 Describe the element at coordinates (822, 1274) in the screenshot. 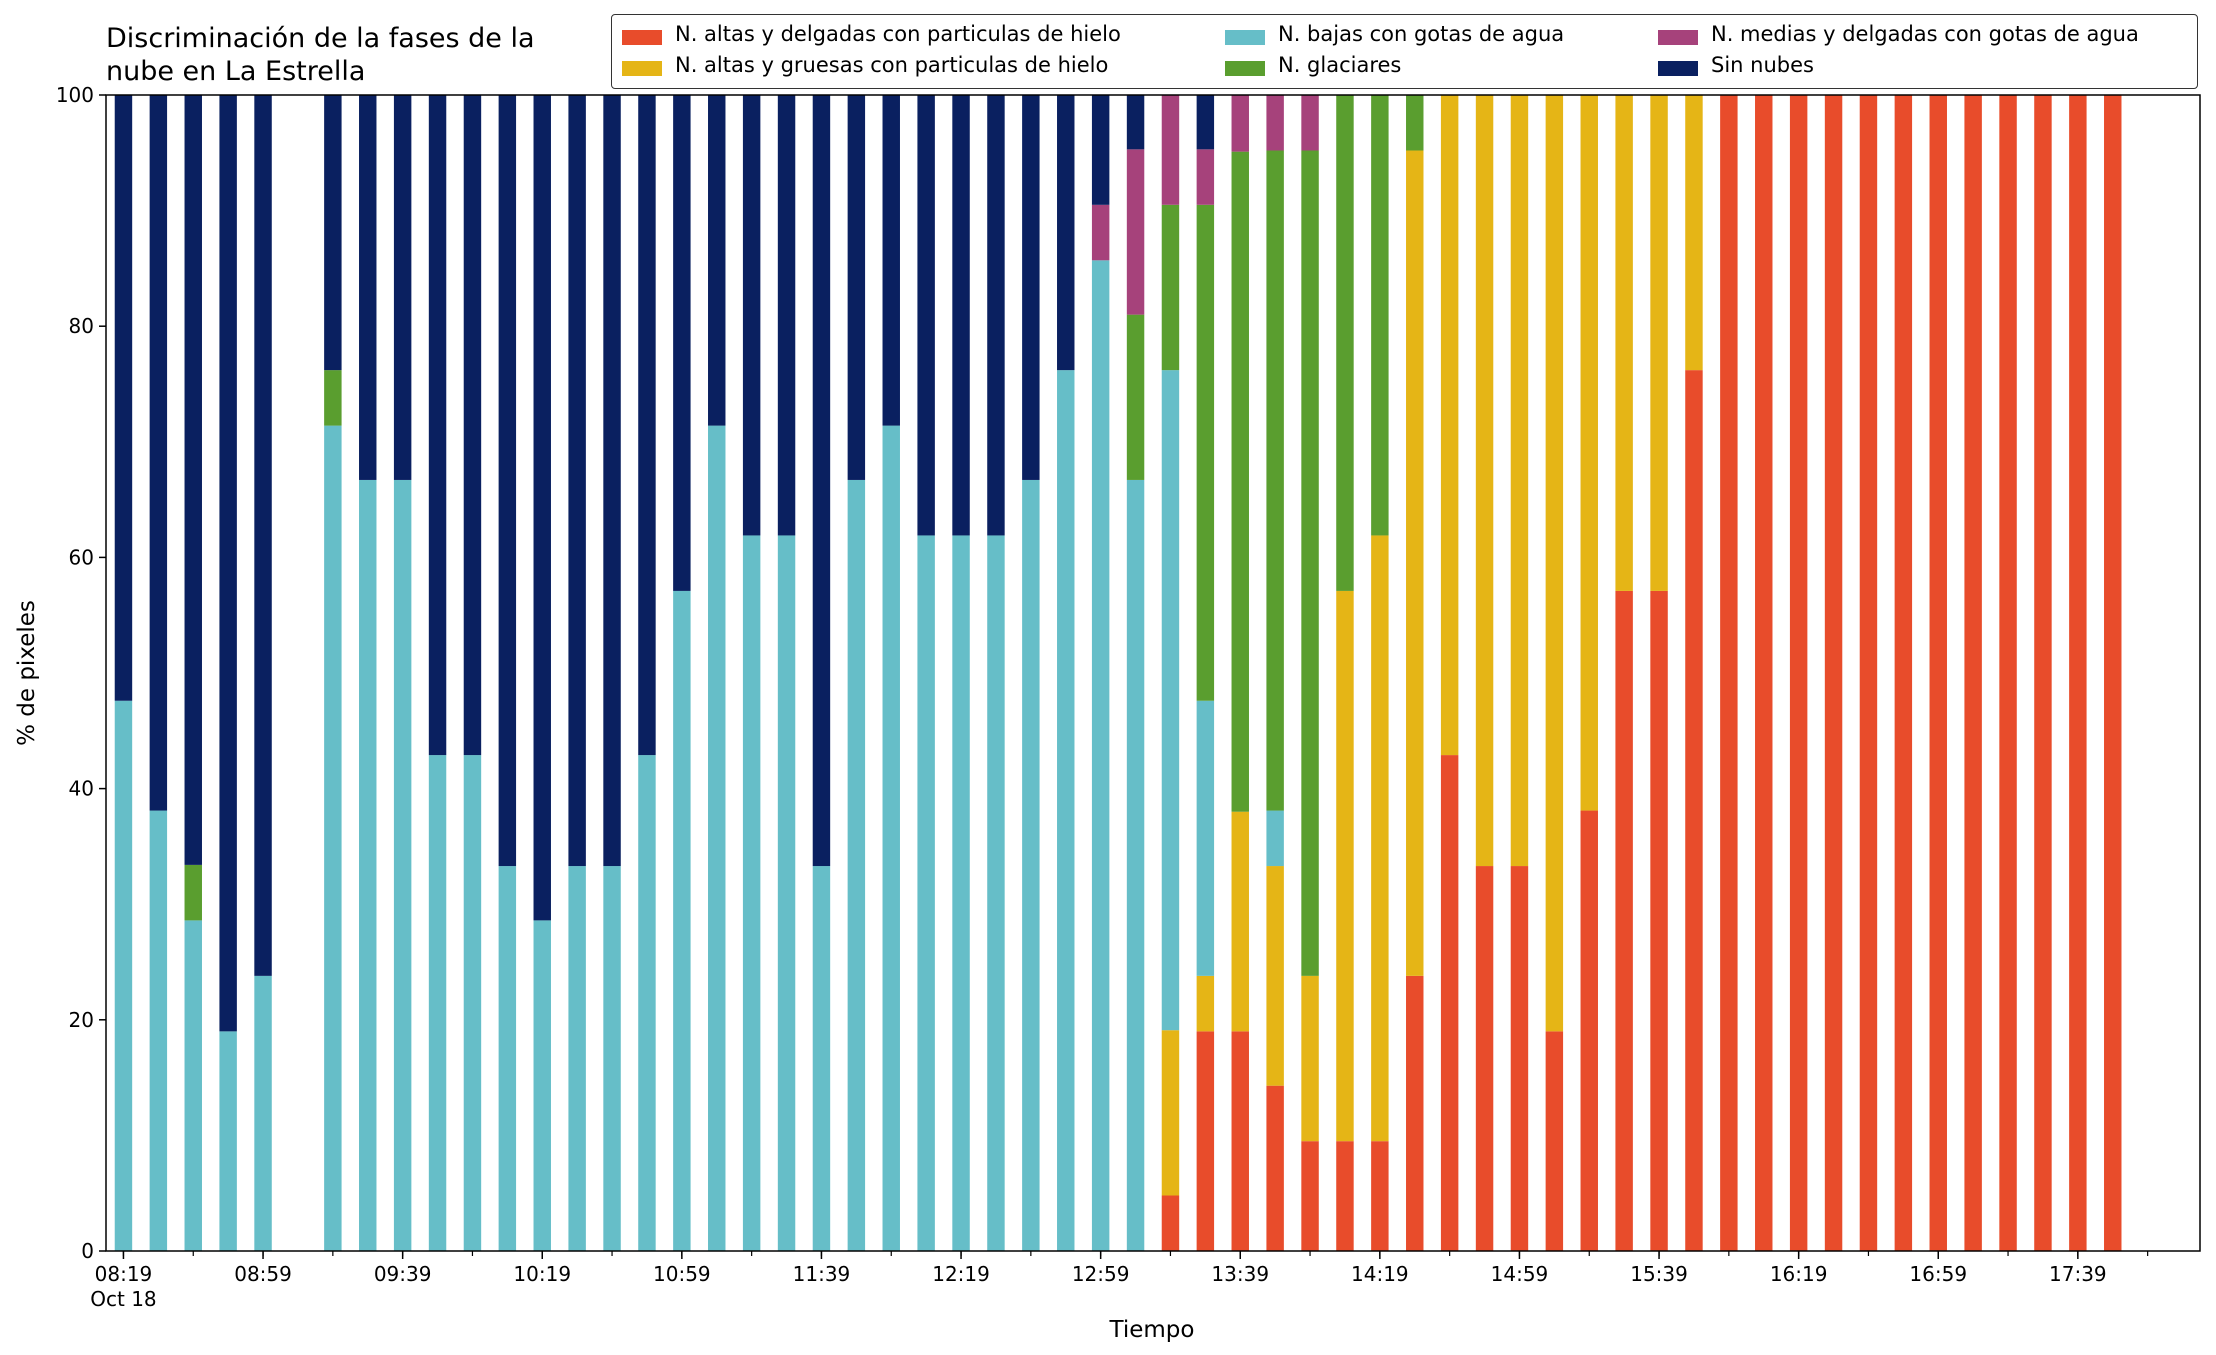

I see `x-tick-label: 11:39` at that location.